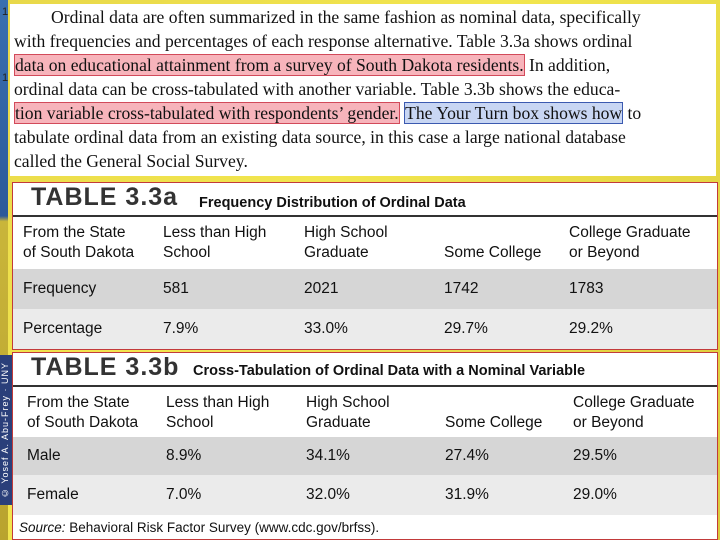 The width and height of the screenshot is (720, 540). I want to click on table-row: Frequency 581 2021 1742 1783, so click(365, 289).